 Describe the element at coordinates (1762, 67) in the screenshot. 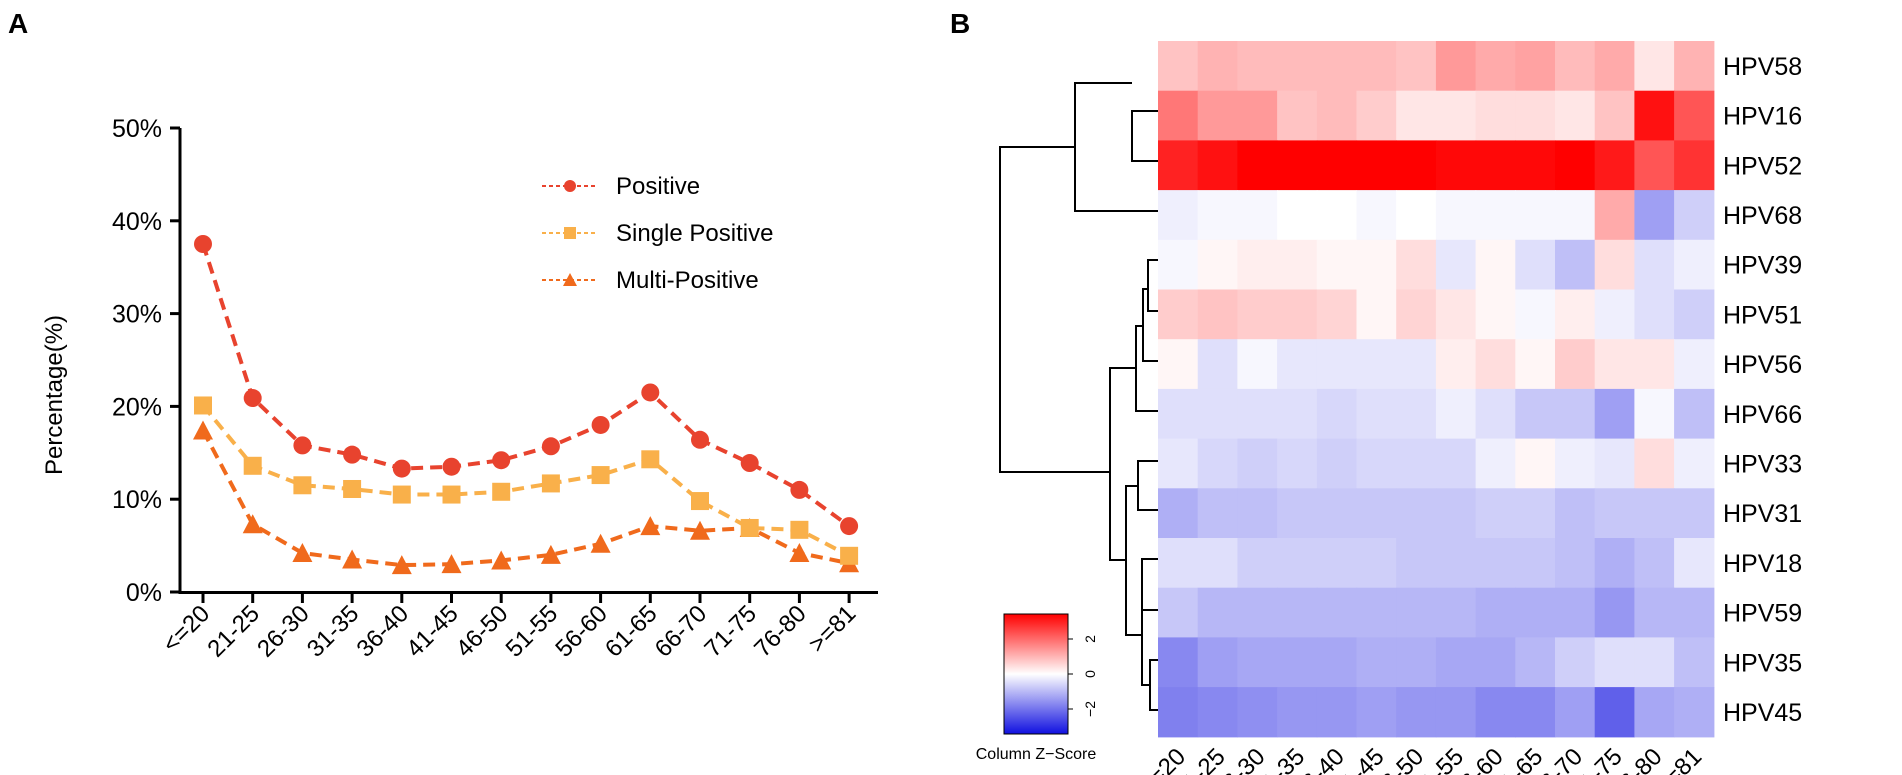

I see `row-label: HPV58` at that location.